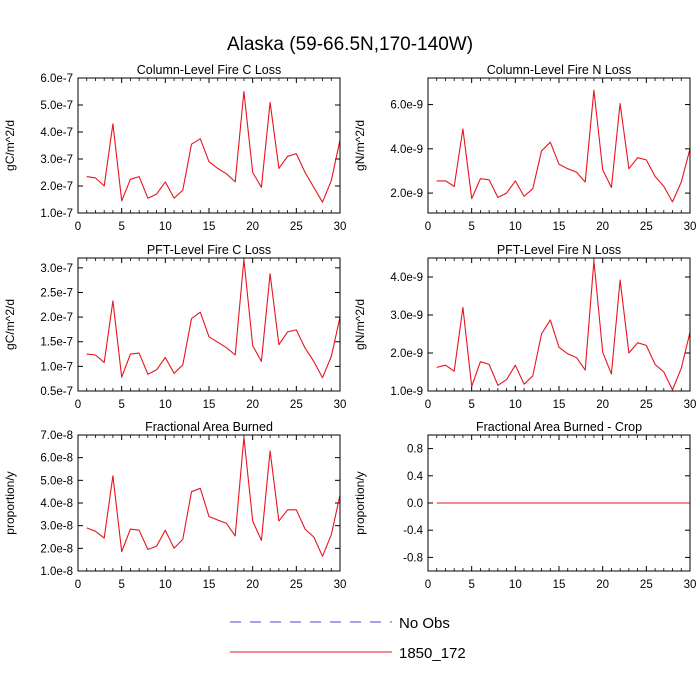 The height and width of the screenshot is (700, 700). Describe the element at coordinates (413, 558) in the screenshot. I see `y-tick-label: -0.8` at that location.